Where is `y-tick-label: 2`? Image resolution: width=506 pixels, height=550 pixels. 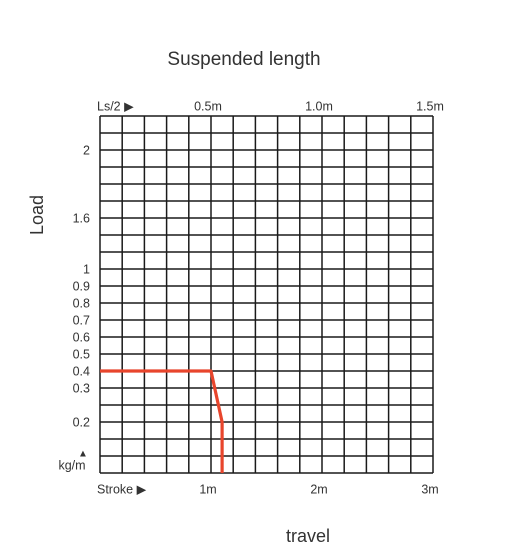
y-tick-label: 2 is located at coordinates (86, 150).